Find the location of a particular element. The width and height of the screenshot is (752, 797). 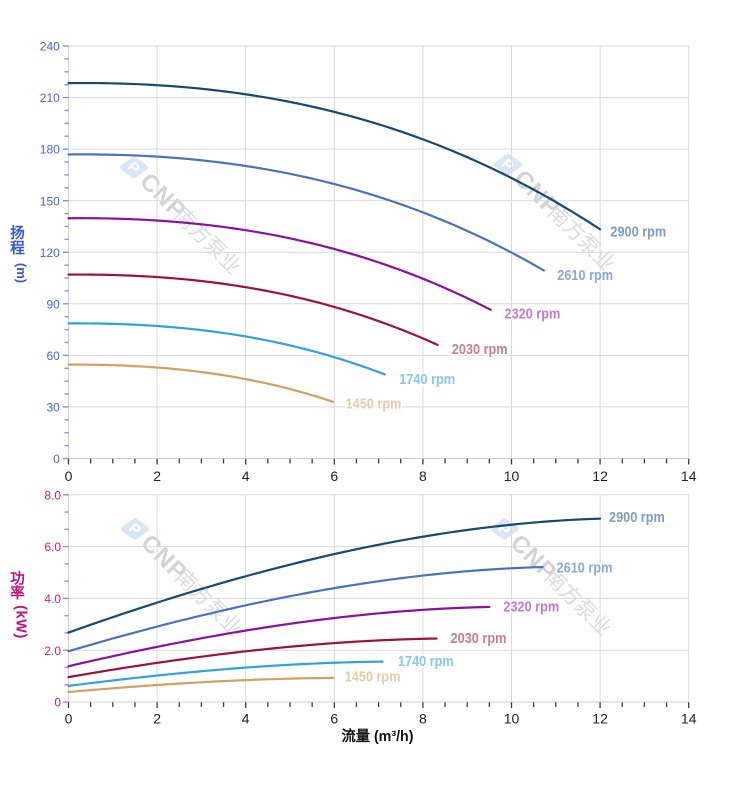

svg-text: 120 is located at coordinates (50, 253).